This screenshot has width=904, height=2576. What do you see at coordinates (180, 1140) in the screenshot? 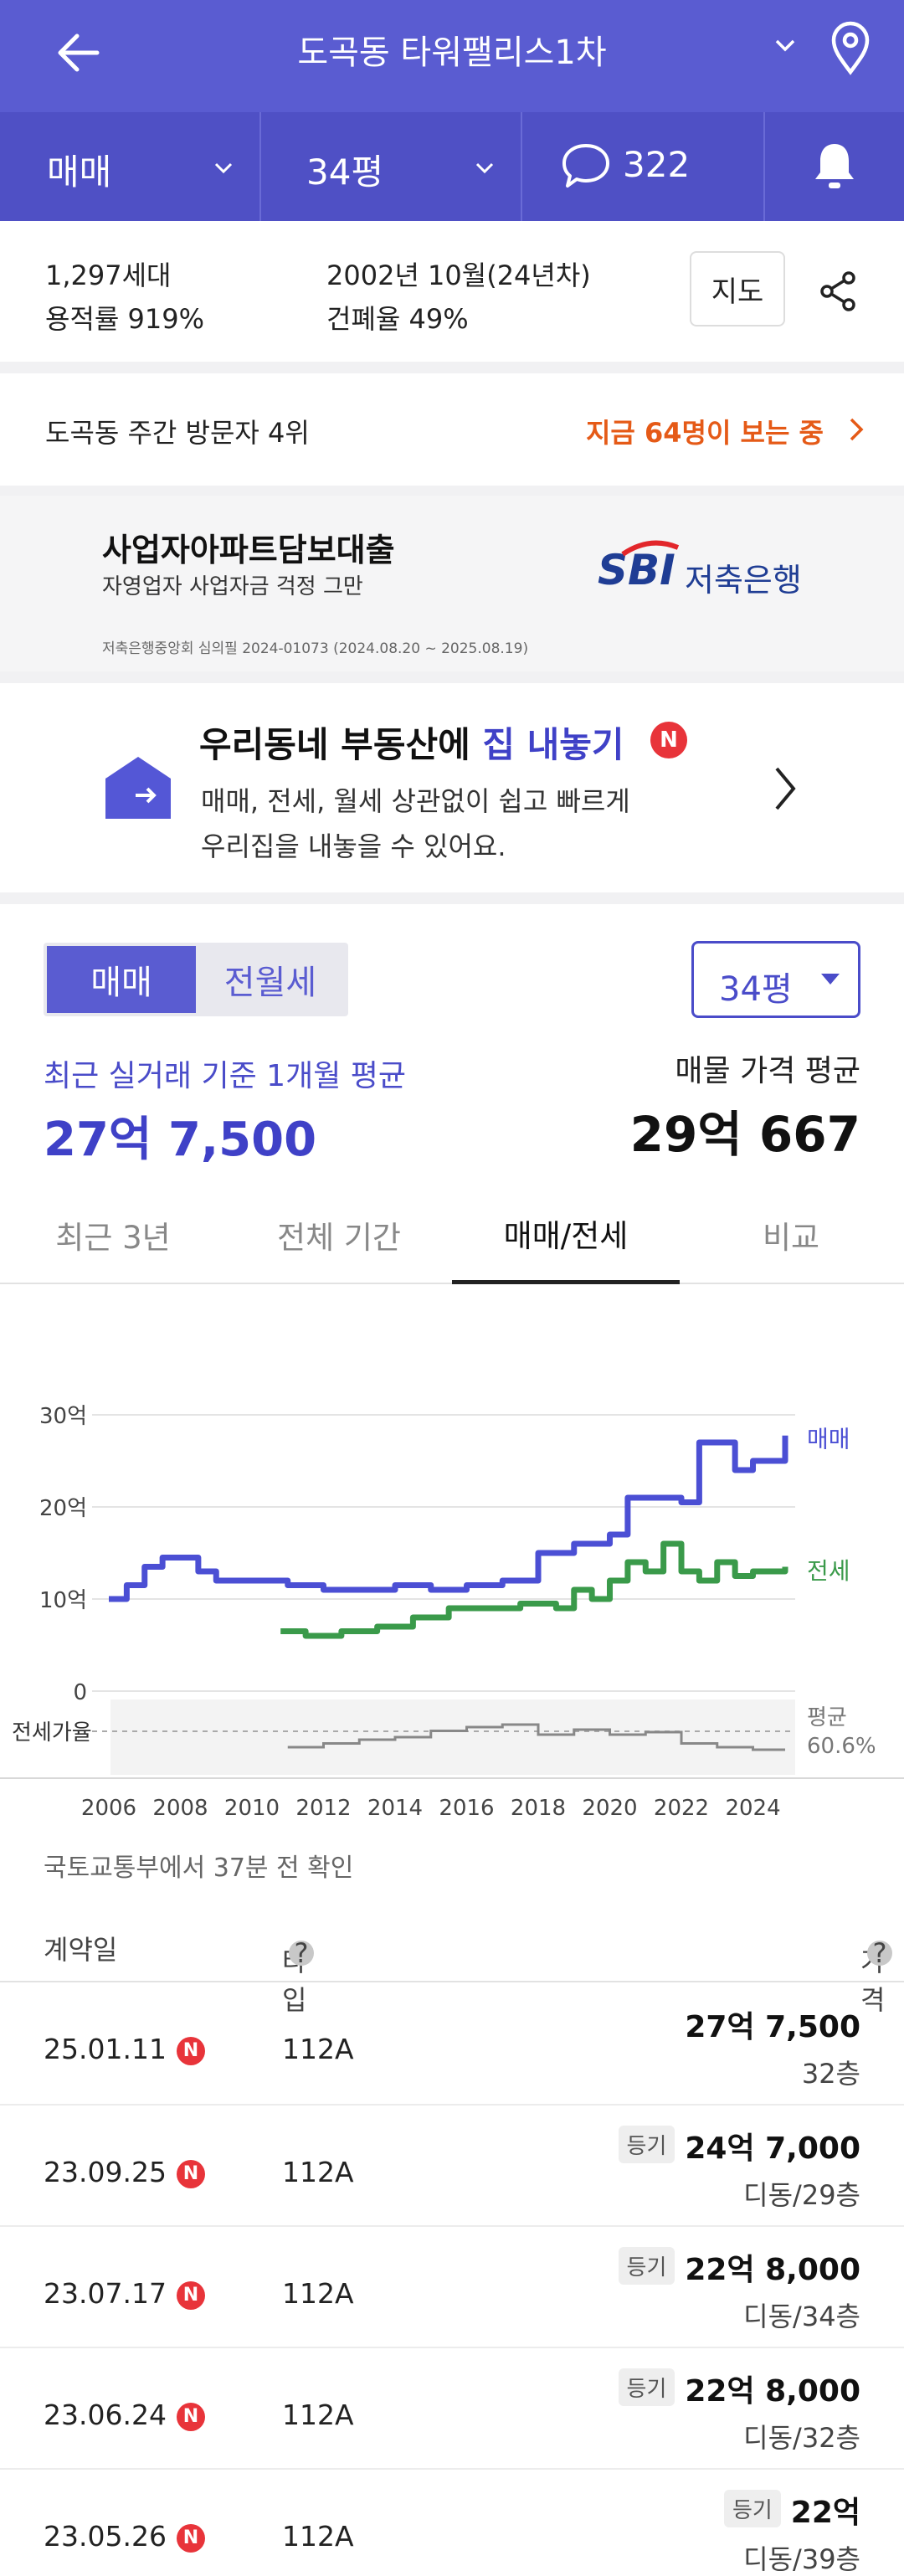
I see `recent-average-value: 27억 7,500` at bounding box center [180, 1140].